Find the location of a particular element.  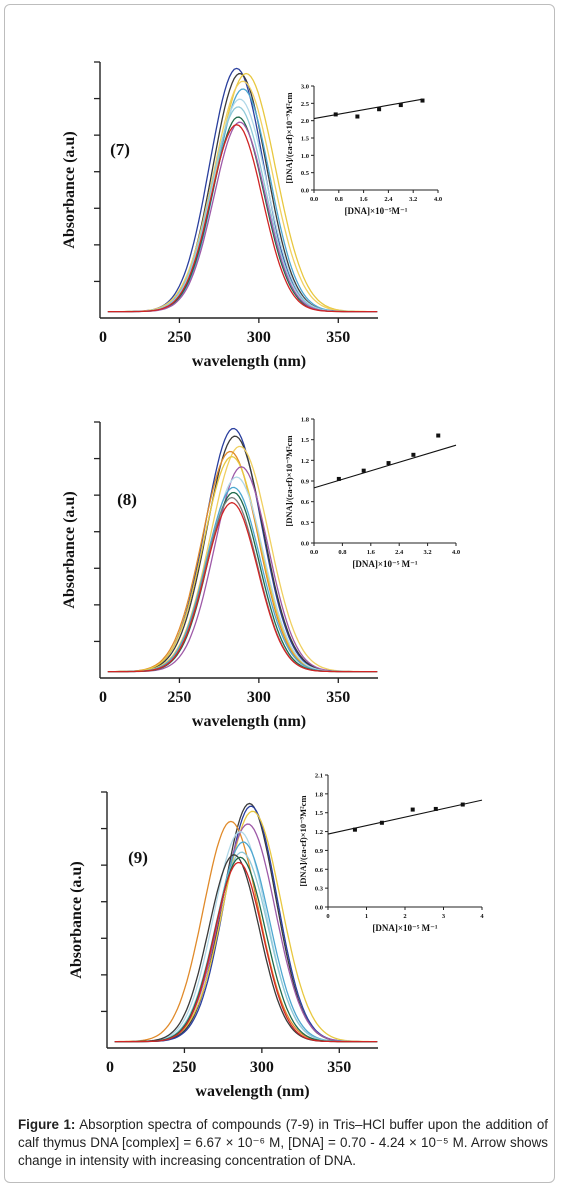

inset-x-tick-label: 0 is located at coordinates (327, 916).